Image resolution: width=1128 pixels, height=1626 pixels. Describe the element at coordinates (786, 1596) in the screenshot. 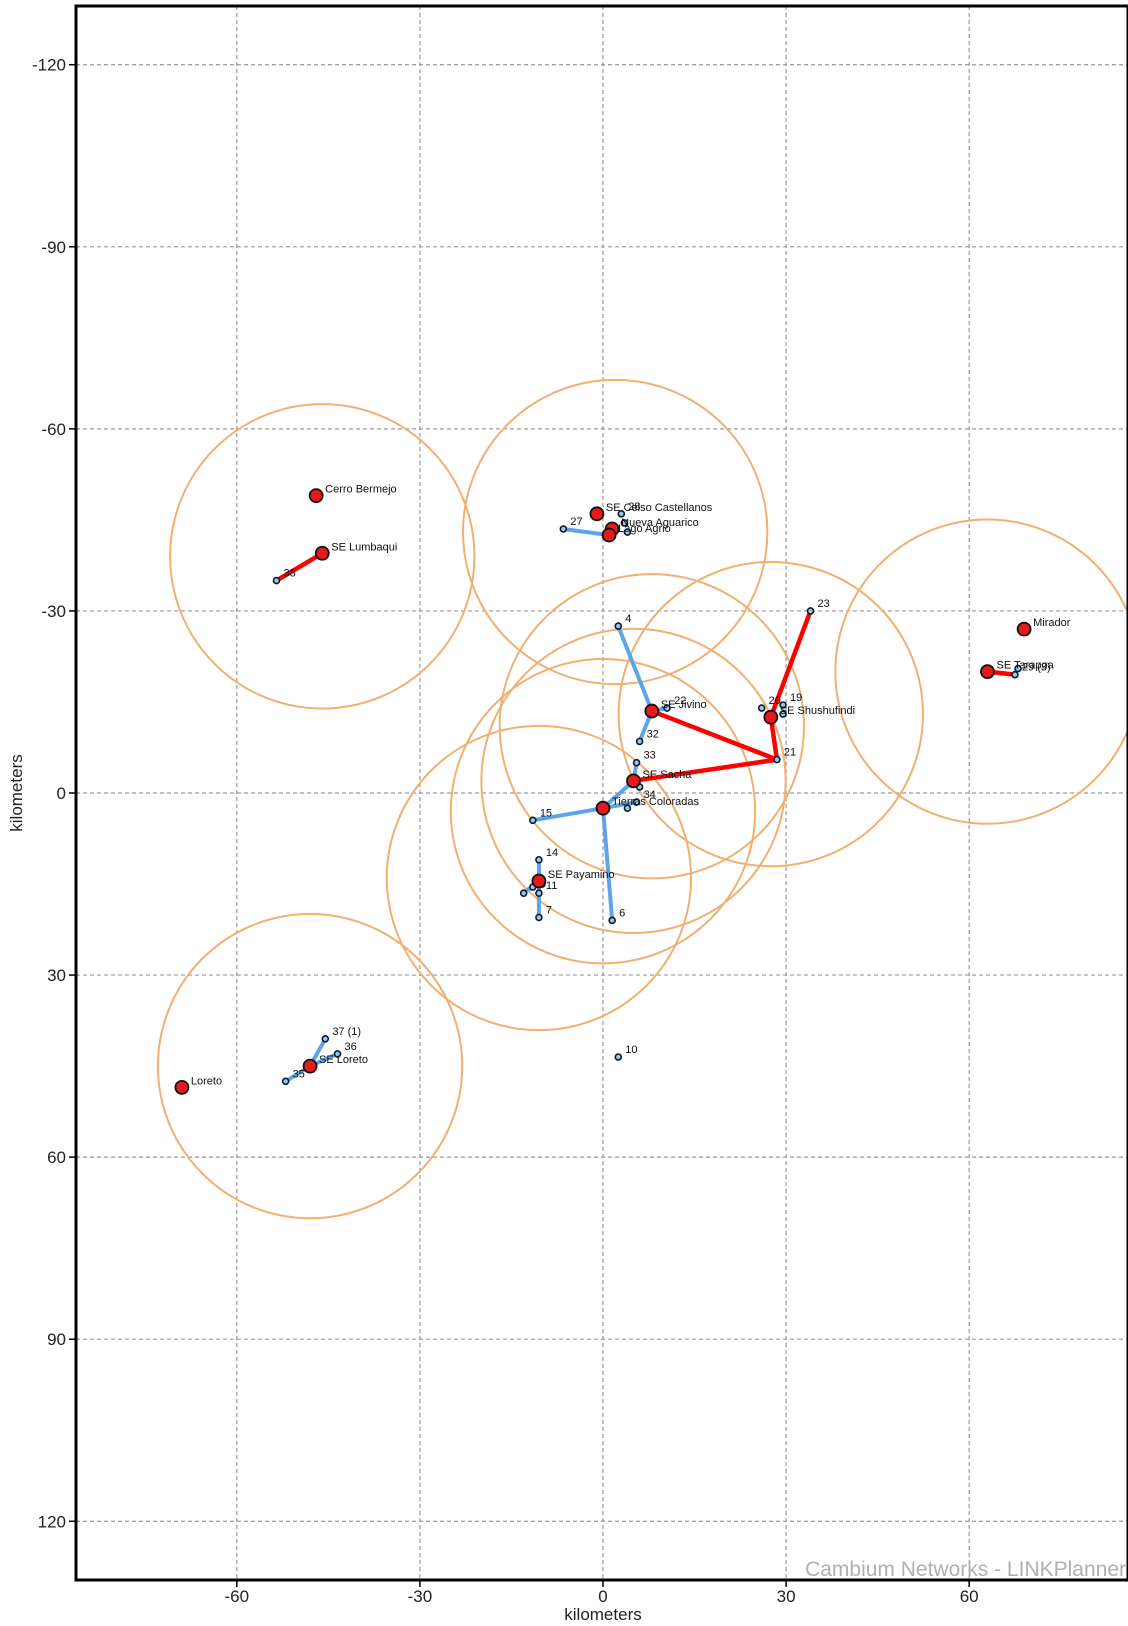

I see `x-tick-label: 30` at that location.